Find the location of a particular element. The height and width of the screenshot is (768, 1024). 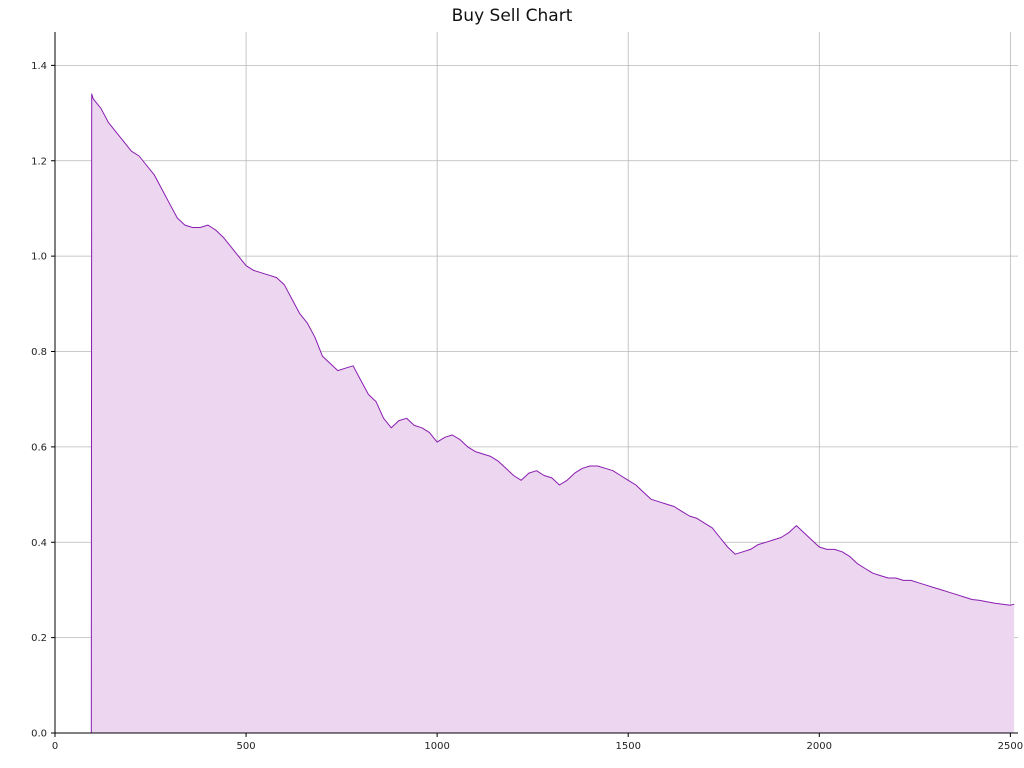

x-tick-label: 500 is located at coordinates (246, 746).